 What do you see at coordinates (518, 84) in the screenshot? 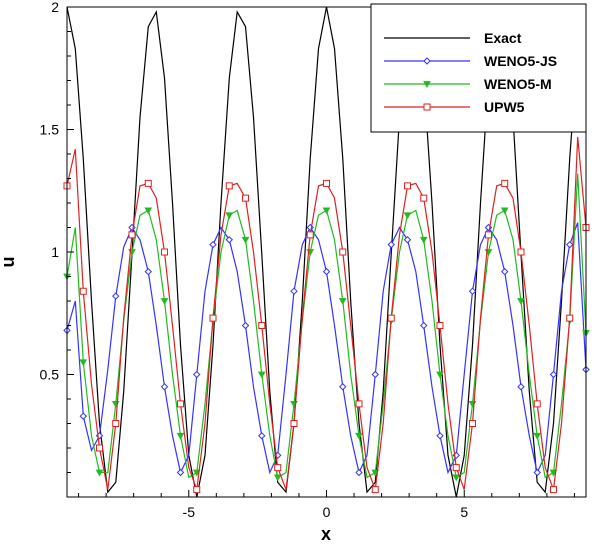
I see `legend-label-weno5-m: WENO5-M` at bounding box center [518, 84].